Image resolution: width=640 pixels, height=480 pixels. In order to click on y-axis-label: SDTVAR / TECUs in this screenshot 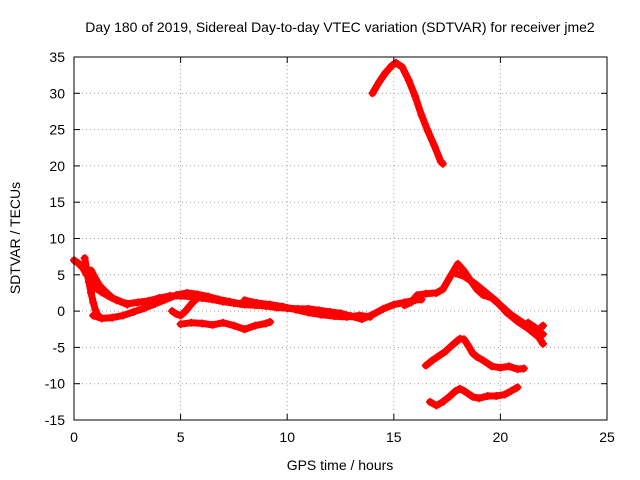, I will do `click(15, 238)`.